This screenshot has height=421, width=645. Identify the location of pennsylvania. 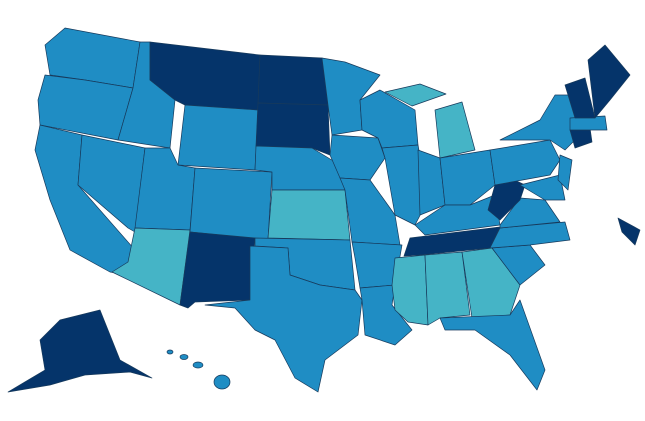
(525, 162).